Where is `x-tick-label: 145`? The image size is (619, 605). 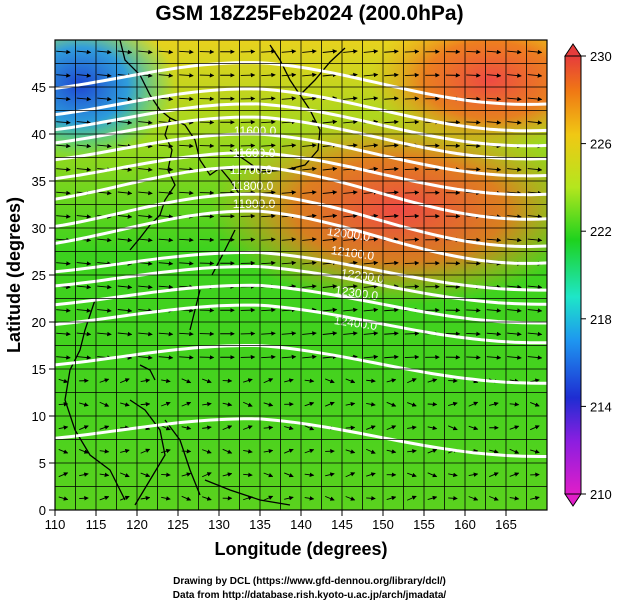 x-tick-label: 145 is located at coordinates (342, 524).